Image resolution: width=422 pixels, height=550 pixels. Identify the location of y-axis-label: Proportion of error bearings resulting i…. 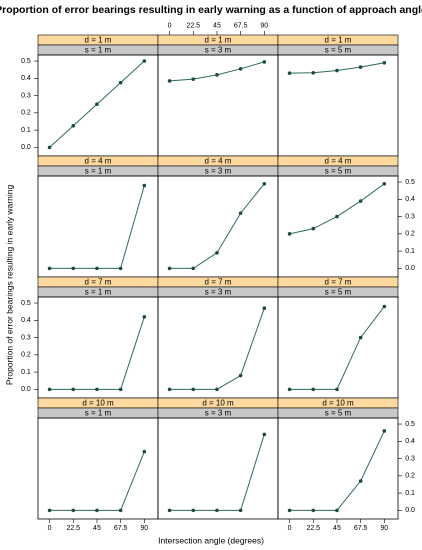
(9, 285).